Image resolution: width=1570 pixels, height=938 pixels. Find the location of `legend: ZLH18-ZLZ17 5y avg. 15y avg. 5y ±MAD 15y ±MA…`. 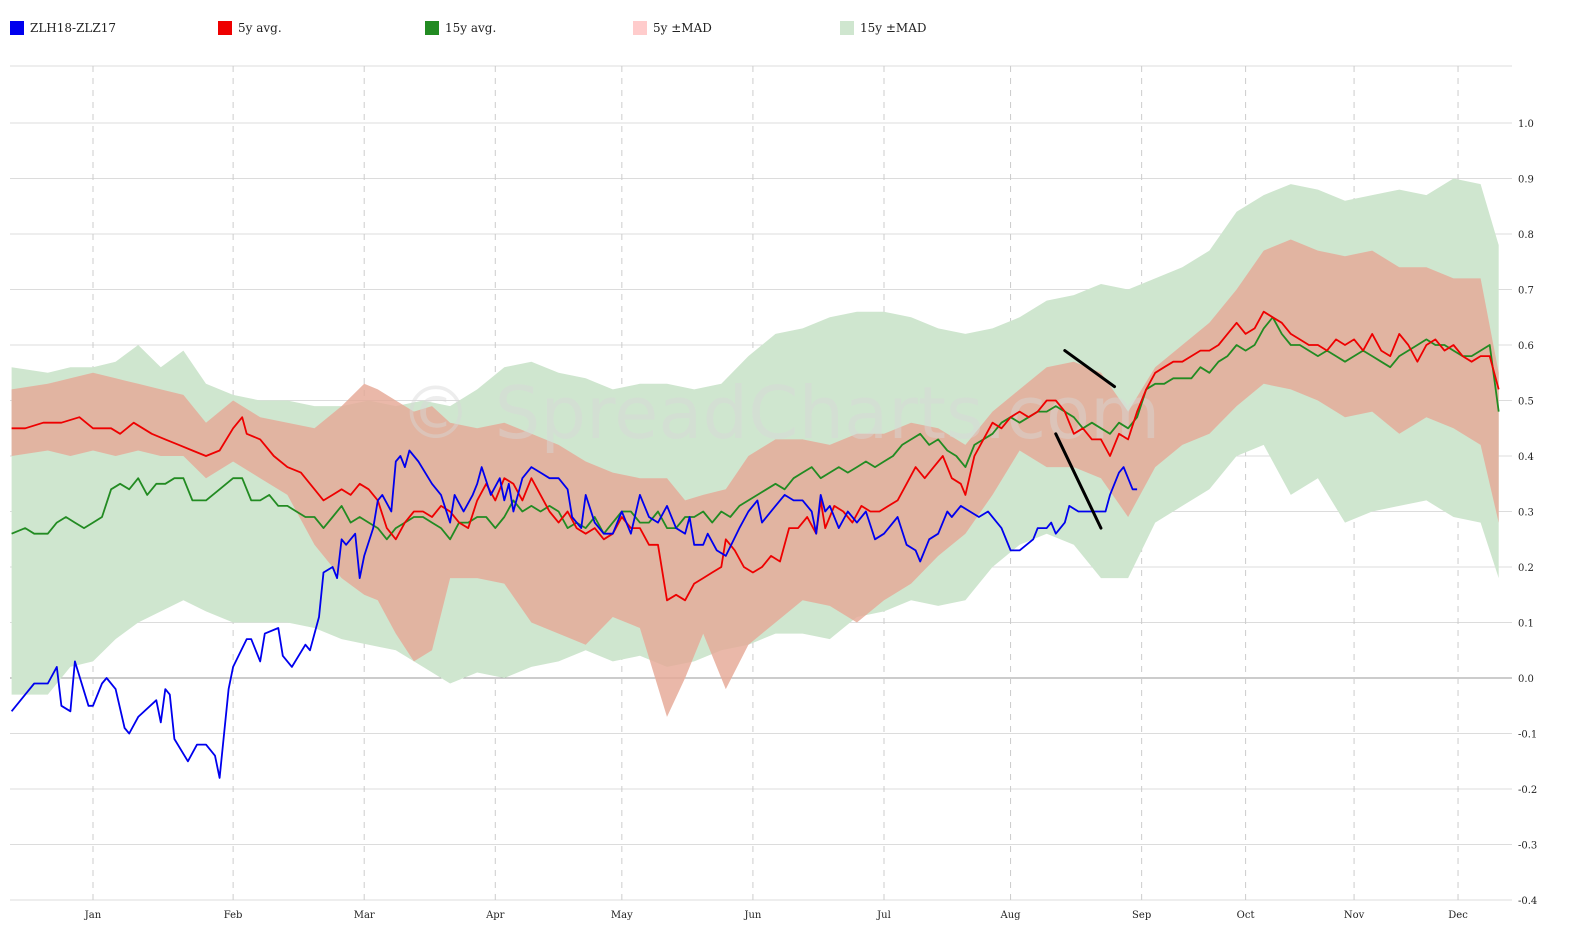

legend: ZLH18-ZLZ17 5y avg. 15y avg. 5y ±MAD 15y ±MA… is located at coordinates (785, 30).